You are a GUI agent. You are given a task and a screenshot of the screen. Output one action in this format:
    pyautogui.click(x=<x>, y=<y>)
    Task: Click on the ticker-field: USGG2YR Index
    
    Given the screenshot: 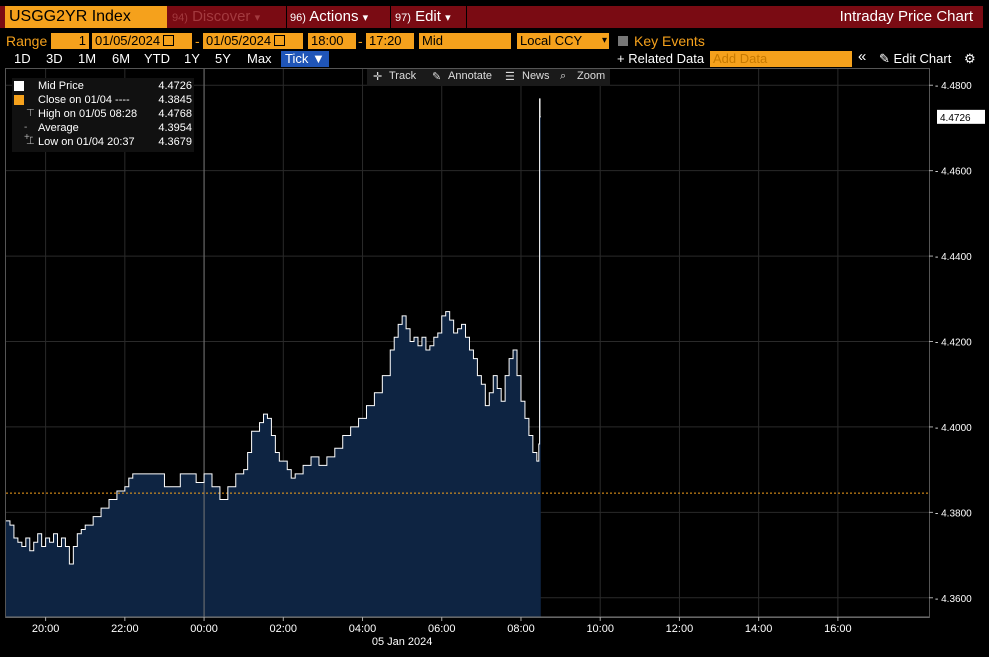 What is the action you would take?
    pyautogui.click(x=86, y=17)
    